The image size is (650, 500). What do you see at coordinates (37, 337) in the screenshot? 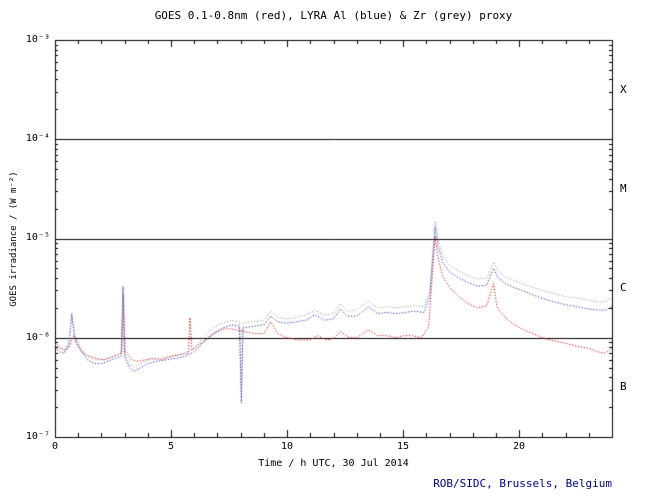
I see `y-tick-label-1e-6: 10⁻⁶` at bounding box center [37, 337].